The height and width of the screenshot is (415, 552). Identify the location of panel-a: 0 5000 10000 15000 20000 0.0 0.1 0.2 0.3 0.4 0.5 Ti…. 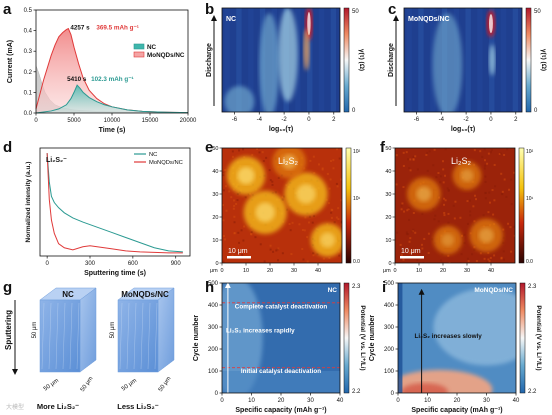
(102, 71).